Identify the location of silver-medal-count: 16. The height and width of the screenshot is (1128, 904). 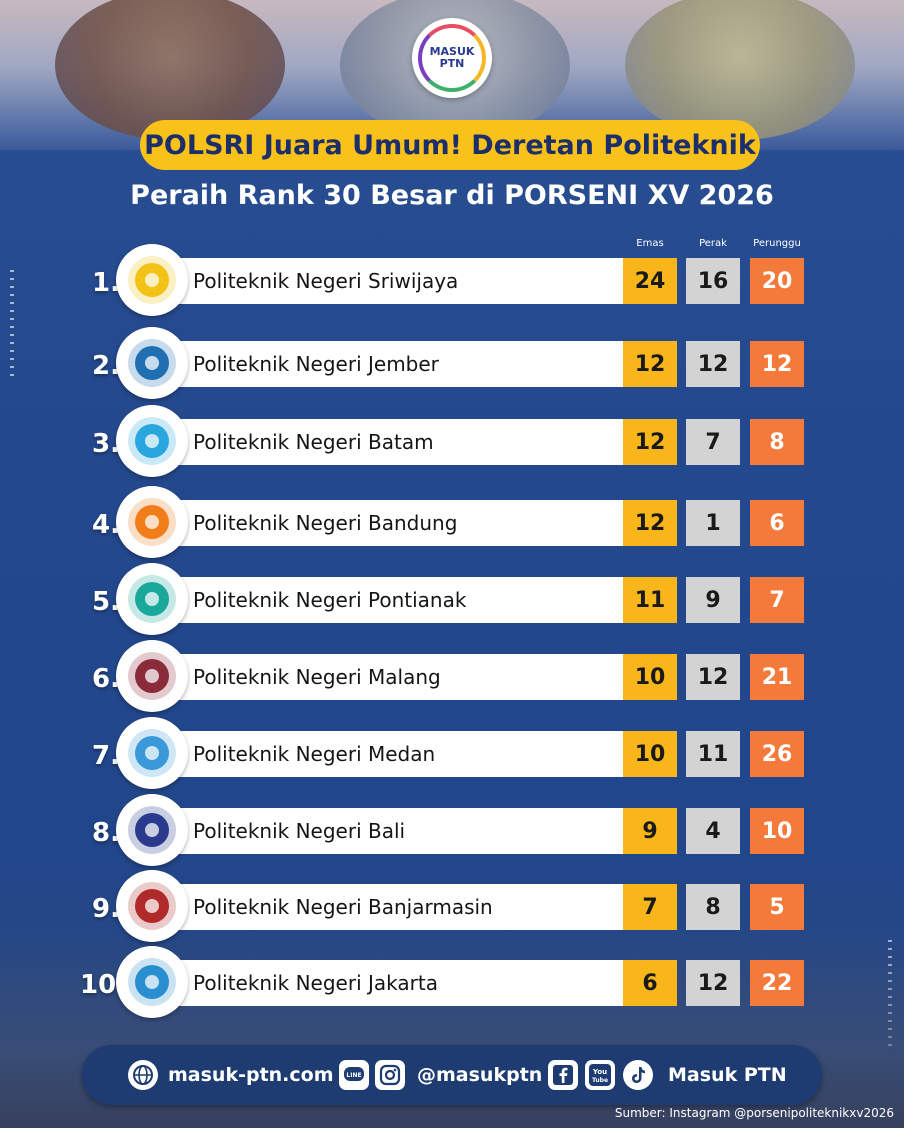
(713, 281).